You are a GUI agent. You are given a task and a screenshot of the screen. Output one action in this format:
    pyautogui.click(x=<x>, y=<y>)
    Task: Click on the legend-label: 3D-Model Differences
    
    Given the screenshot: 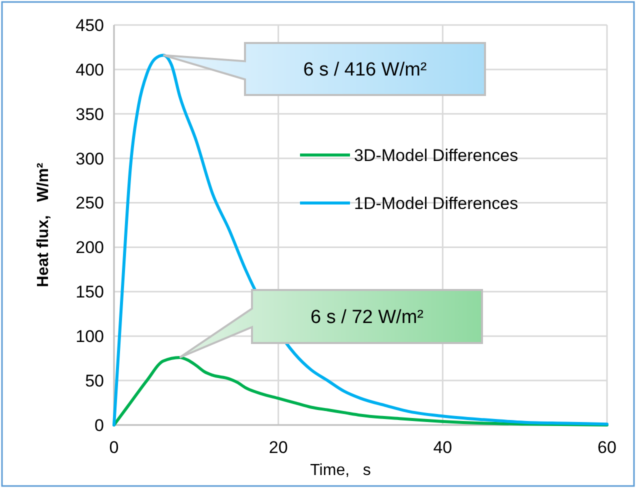 What is the action you would take?
    pyautogui.click(x=436, y=155)
    